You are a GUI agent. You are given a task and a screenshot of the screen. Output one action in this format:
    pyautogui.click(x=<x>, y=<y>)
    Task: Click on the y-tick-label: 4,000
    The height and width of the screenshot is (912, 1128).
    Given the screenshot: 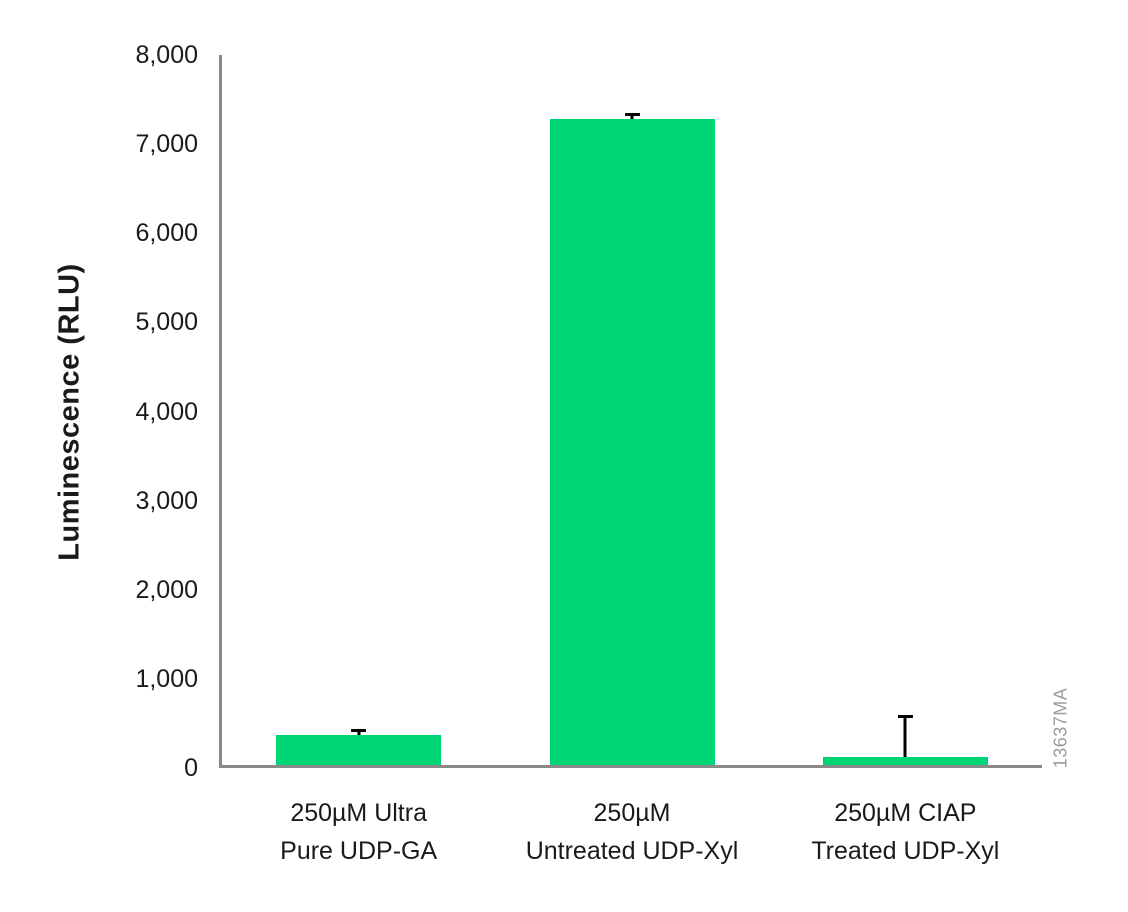 What is the action you would take?
    pyautogui.click(x=166, y=411)
    